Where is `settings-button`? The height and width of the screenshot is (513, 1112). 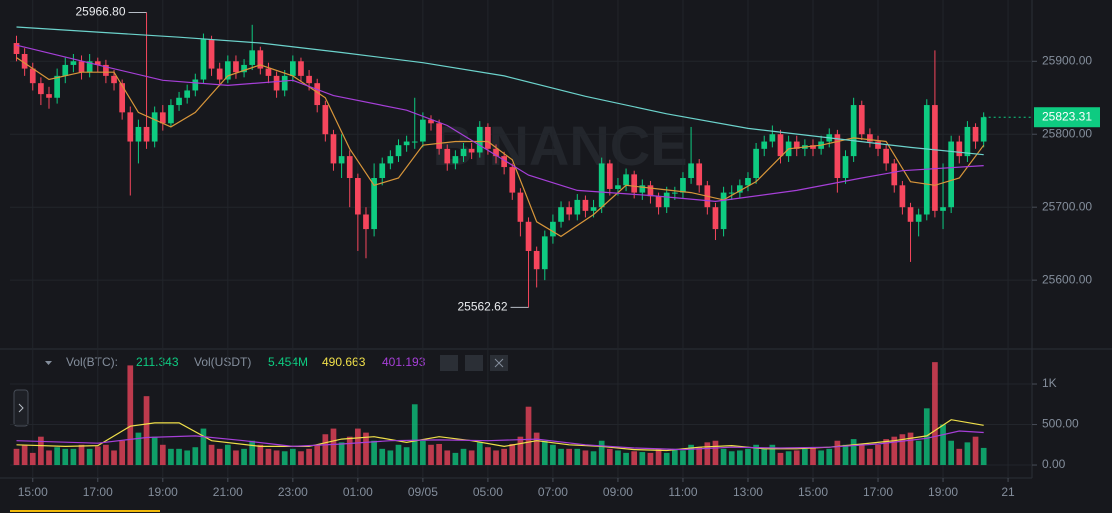 settings-button is located at coordinates (474, 363).